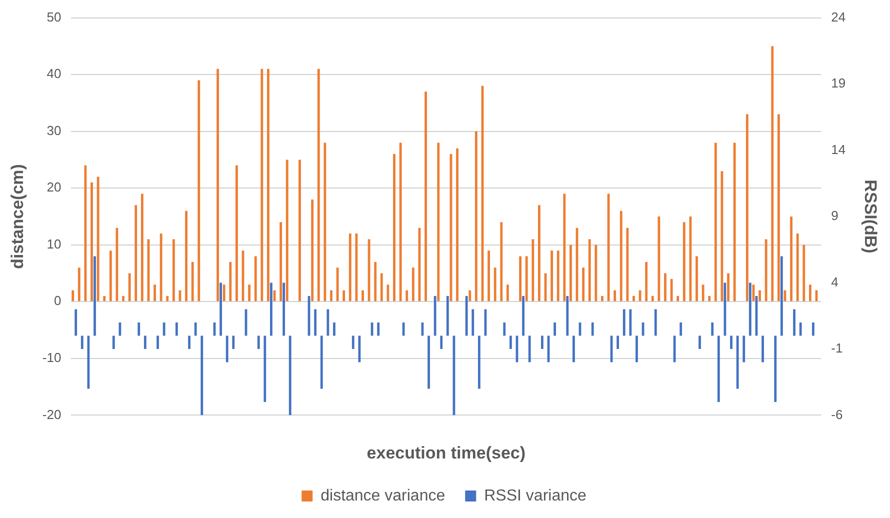 This screenshot has width=890, height=518. I want to click on y-tick-label: 50, so click(54, 16).